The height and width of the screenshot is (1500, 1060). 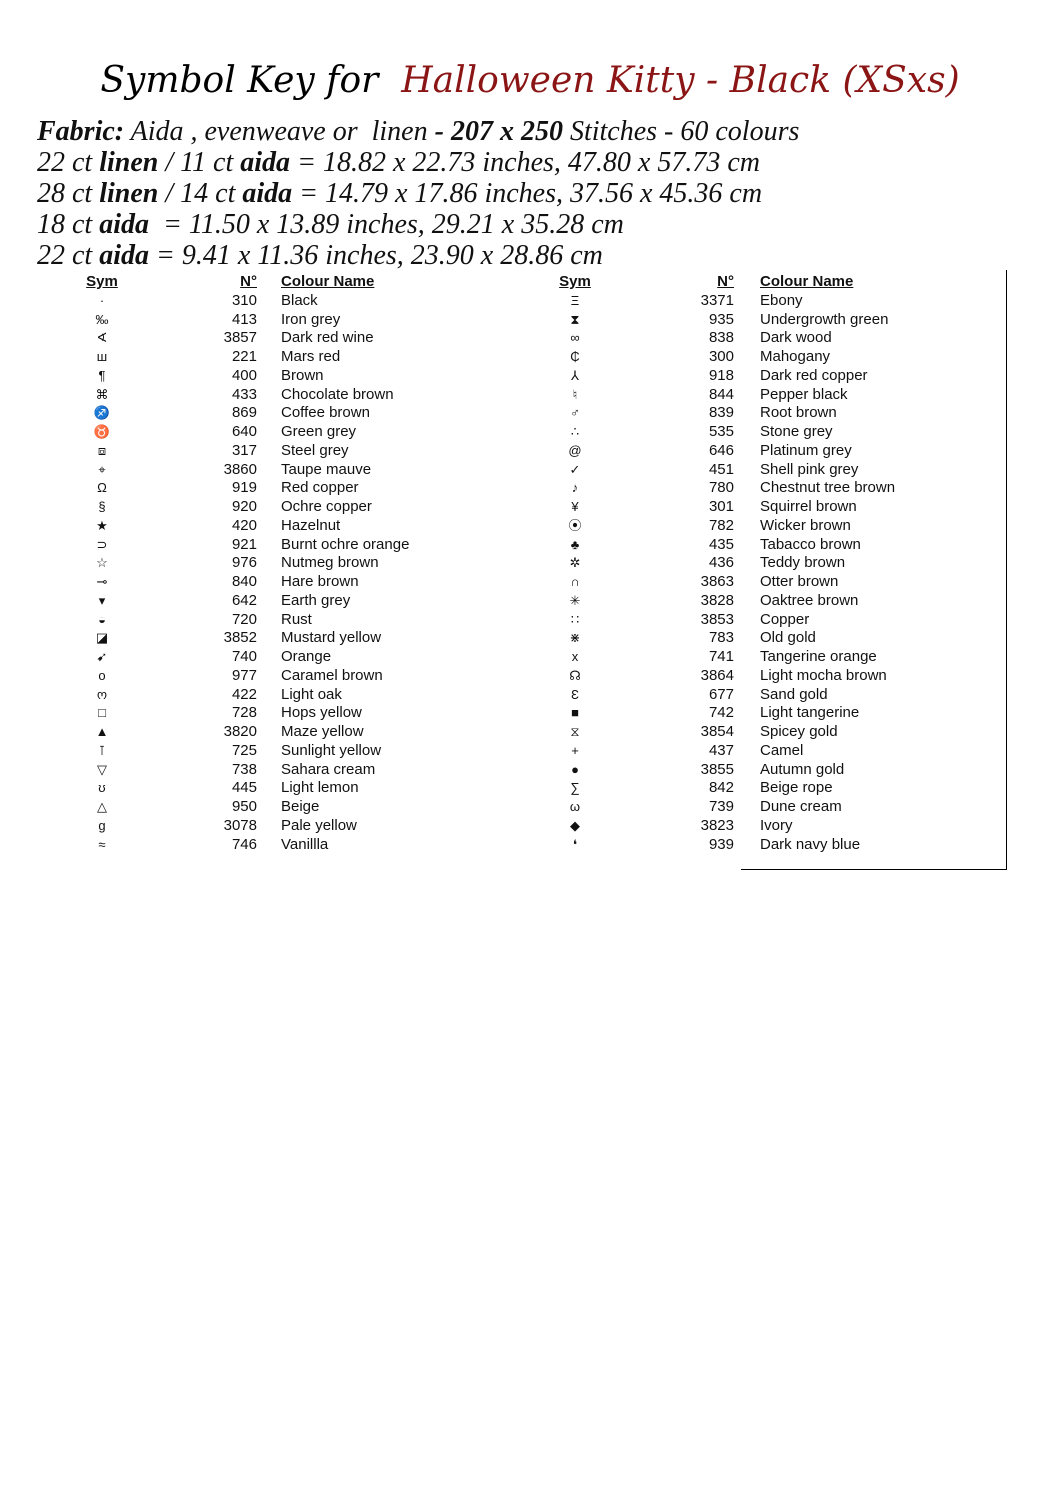 What do you see at coordinates (102, 581) in the screenshot?
I see `symbol: ⊸` at bounding box center [102, 581].